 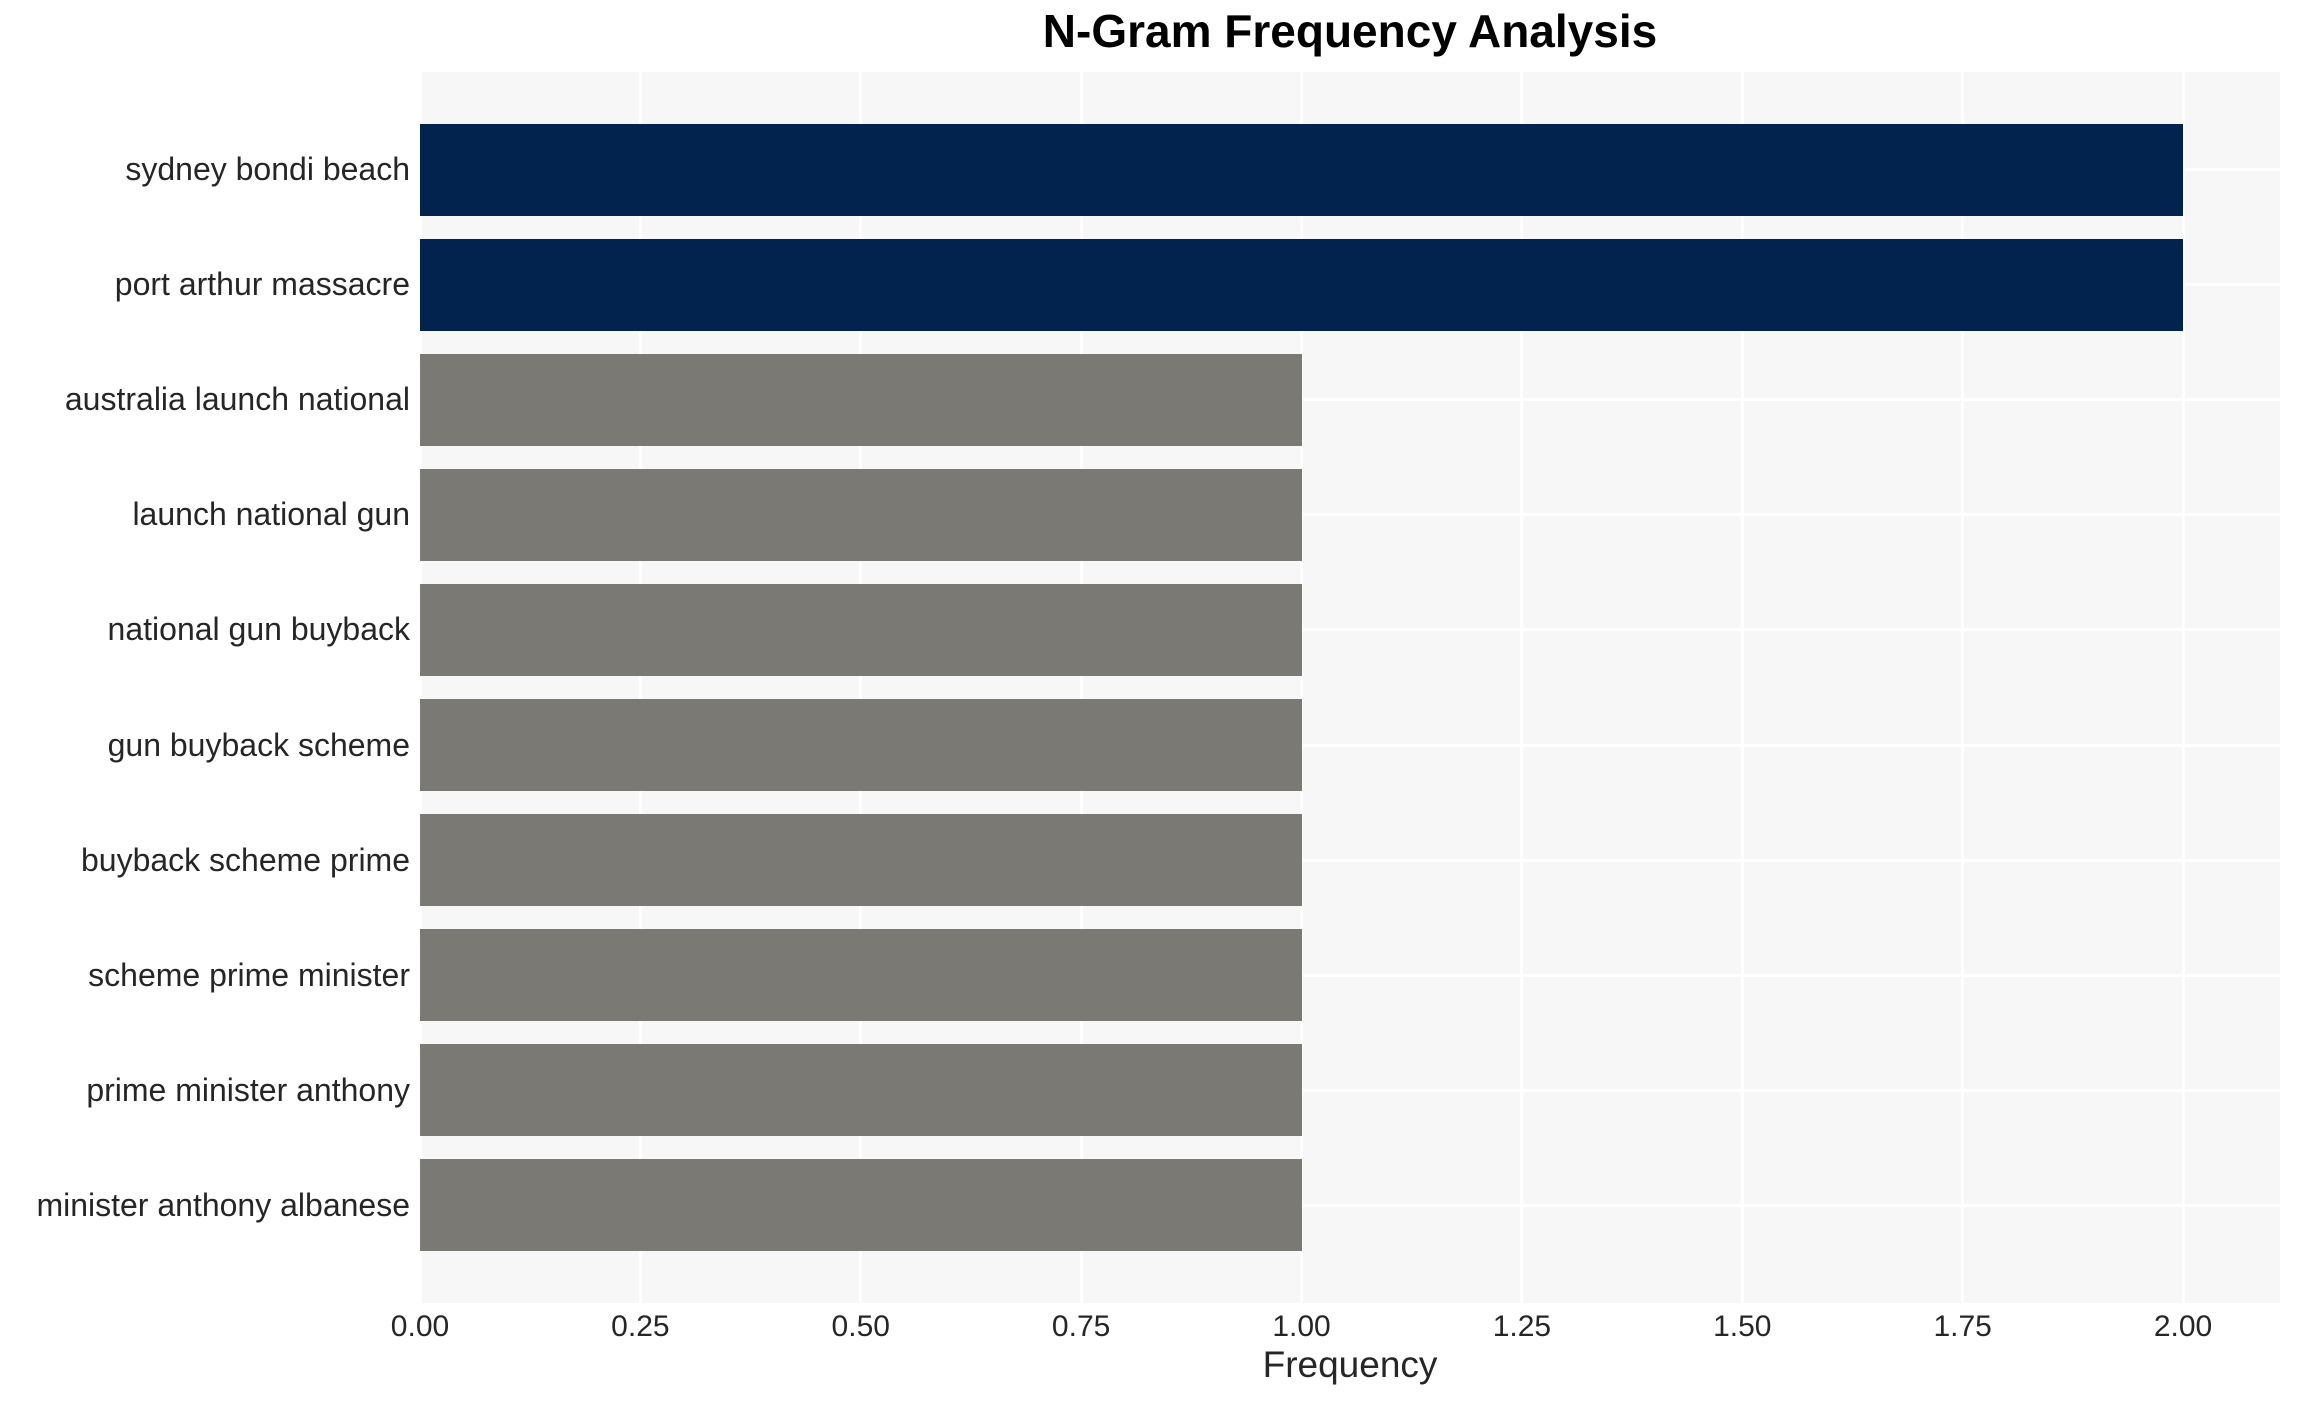 I want to click on bar-scheme-prime-minister, so click(x=861, y=975).